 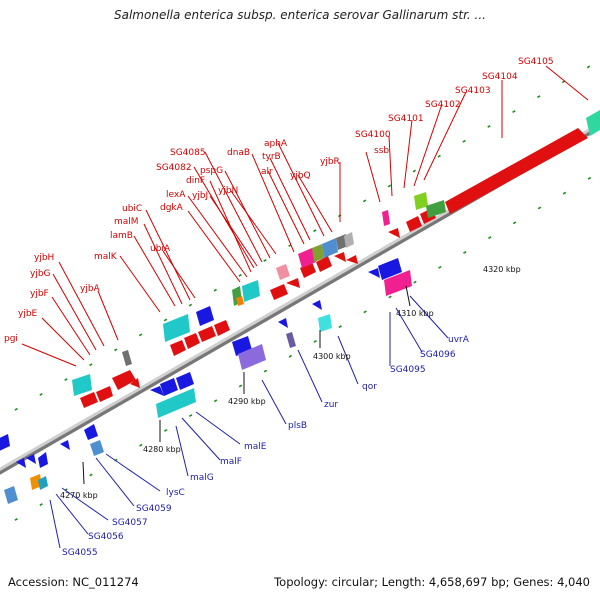 I want to click on gene-label: uvrA, so click(x=459, y=340).